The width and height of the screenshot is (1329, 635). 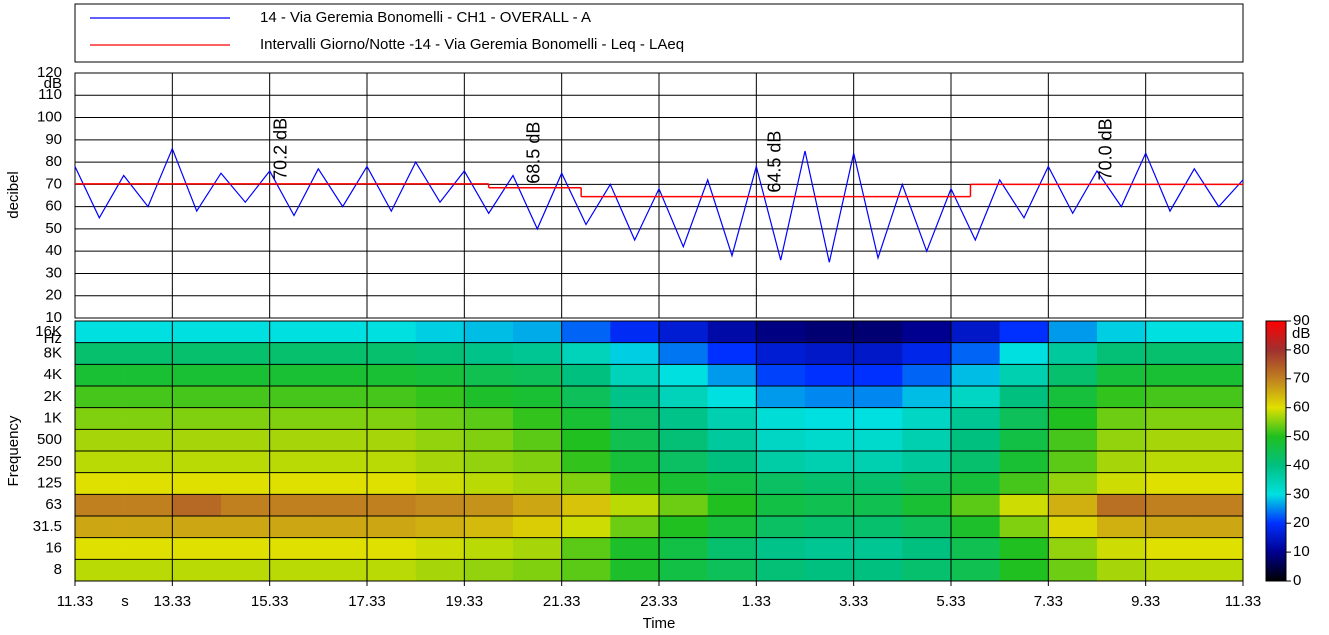 I want to click on y-tick-label: 250, so click(x=49, y=461).